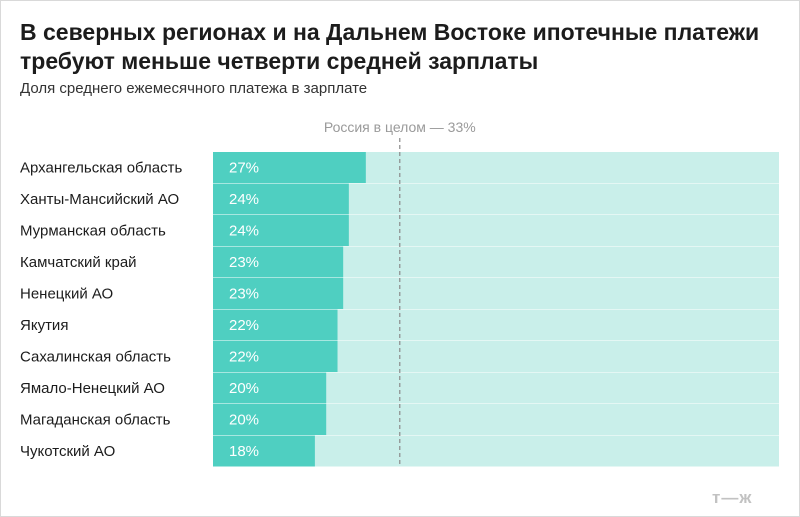 The width and height of the screenshot is (800, 517). Describe the element at coordinates (93, 231) in the screenshot. I see `category-label: Мурманская область` at that location.